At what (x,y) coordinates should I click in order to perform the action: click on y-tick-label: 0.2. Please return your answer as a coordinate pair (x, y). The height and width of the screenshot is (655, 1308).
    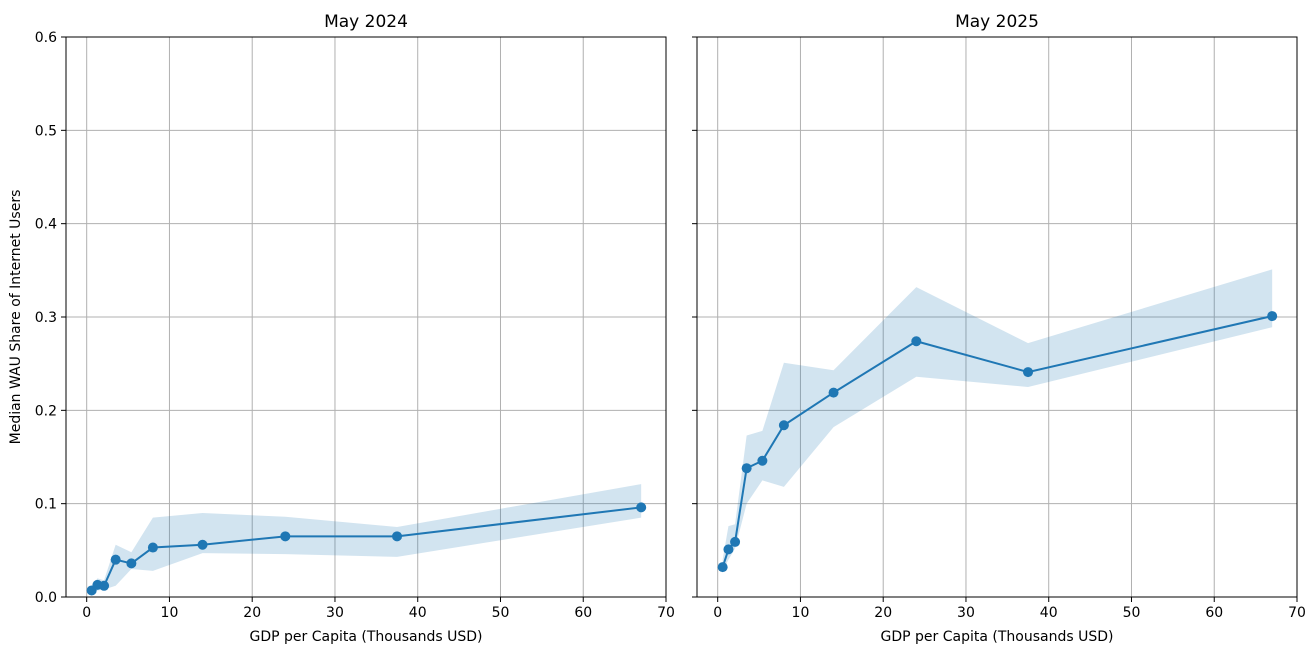
    Looking at the image, I should click on (46, 411).